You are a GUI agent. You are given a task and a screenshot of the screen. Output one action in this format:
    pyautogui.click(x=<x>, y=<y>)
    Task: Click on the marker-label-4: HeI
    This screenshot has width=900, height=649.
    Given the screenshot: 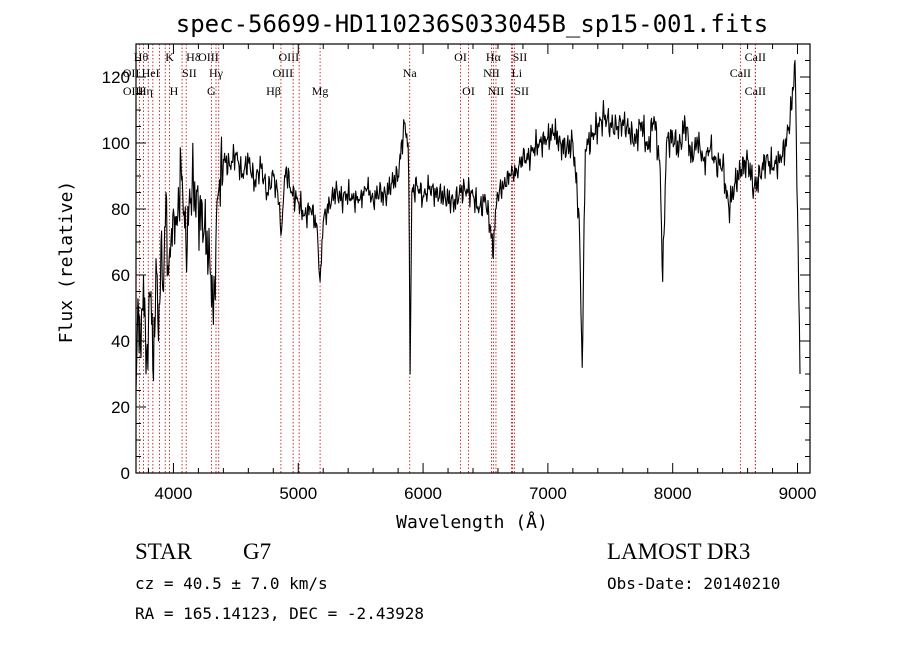 What is the action you would take?
    pyautogui.click(x=151, y=73)
    